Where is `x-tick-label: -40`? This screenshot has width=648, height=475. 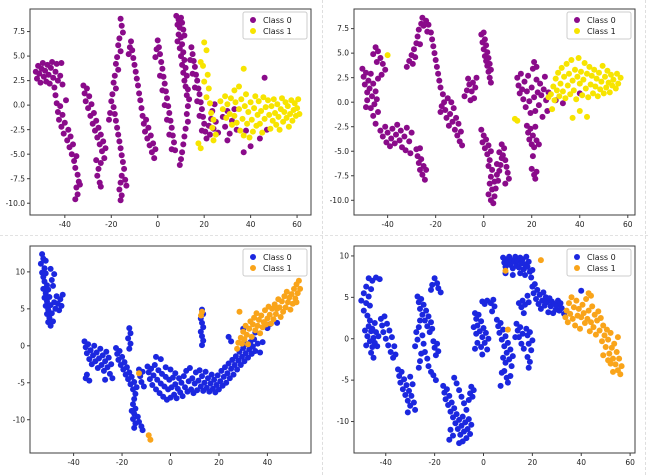
x-tick-label: -40 is located at coordinates (387, 224).